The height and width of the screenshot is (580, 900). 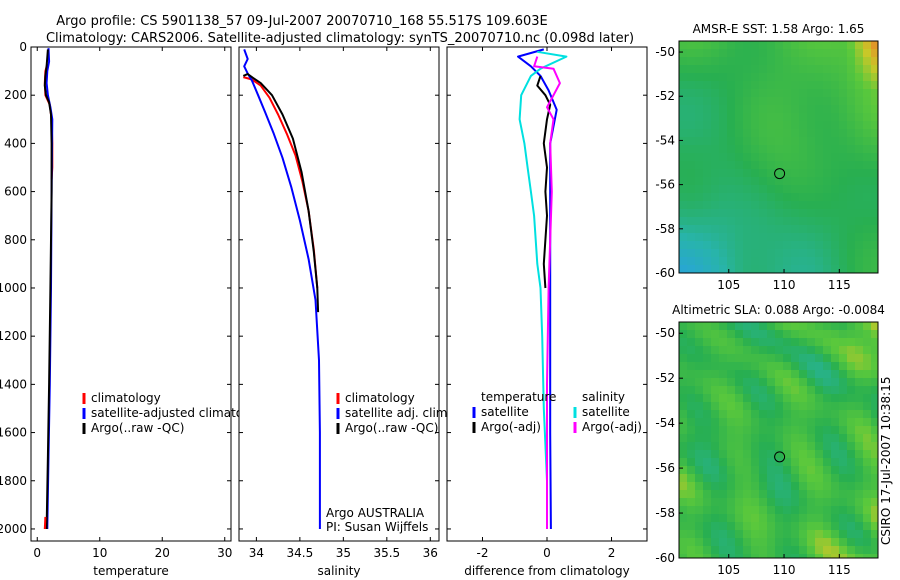 I want to click on salinity-xlabel: salinity, so click(x=338, y=571).